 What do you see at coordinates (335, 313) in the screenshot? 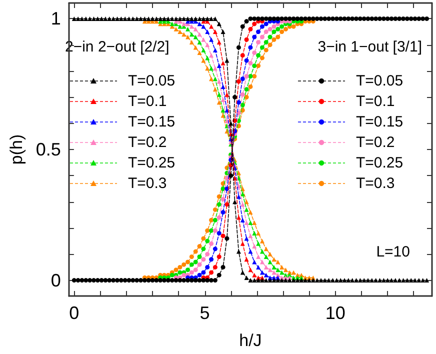
I see `x-tick-label: 10` at bounding box center [335, 313].